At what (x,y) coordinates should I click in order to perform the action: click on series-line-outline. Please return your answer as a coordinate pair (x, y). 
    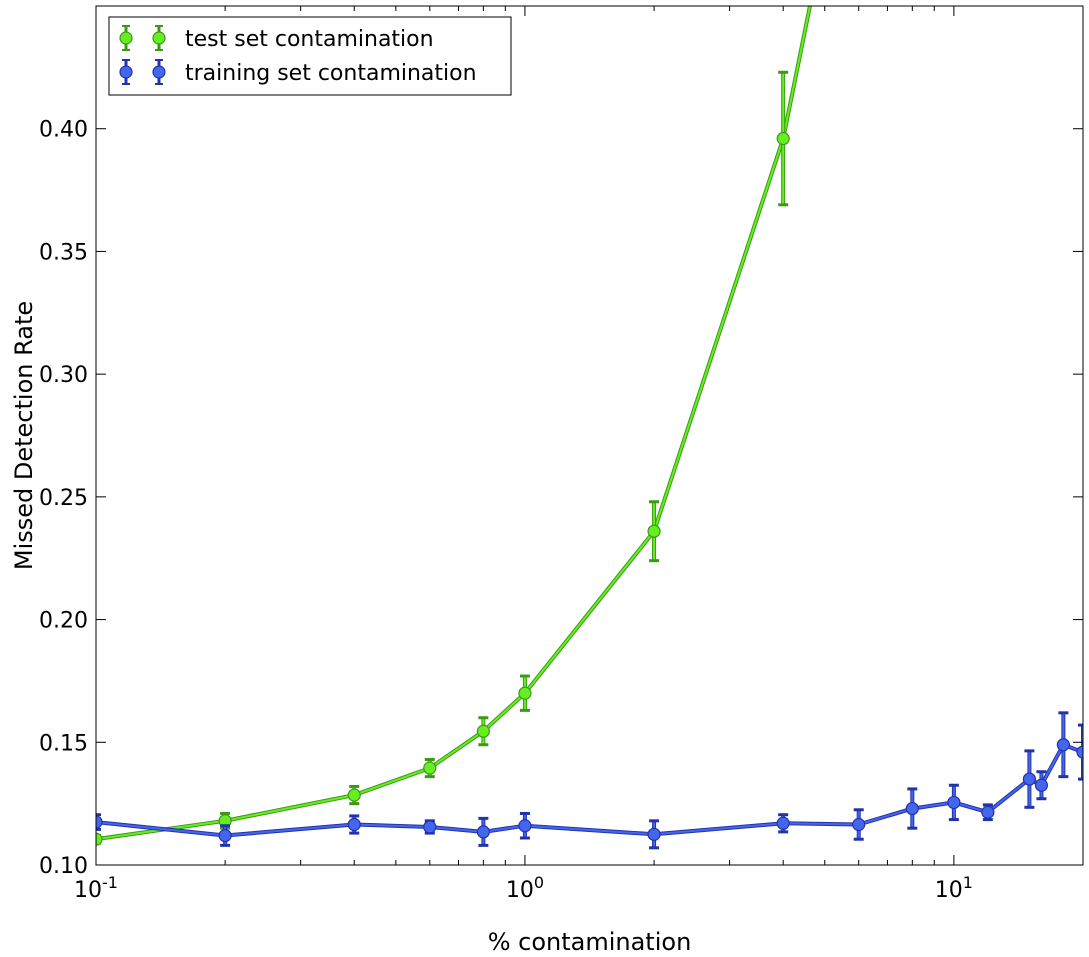
    Looking at the image, I should click on (589, 790).